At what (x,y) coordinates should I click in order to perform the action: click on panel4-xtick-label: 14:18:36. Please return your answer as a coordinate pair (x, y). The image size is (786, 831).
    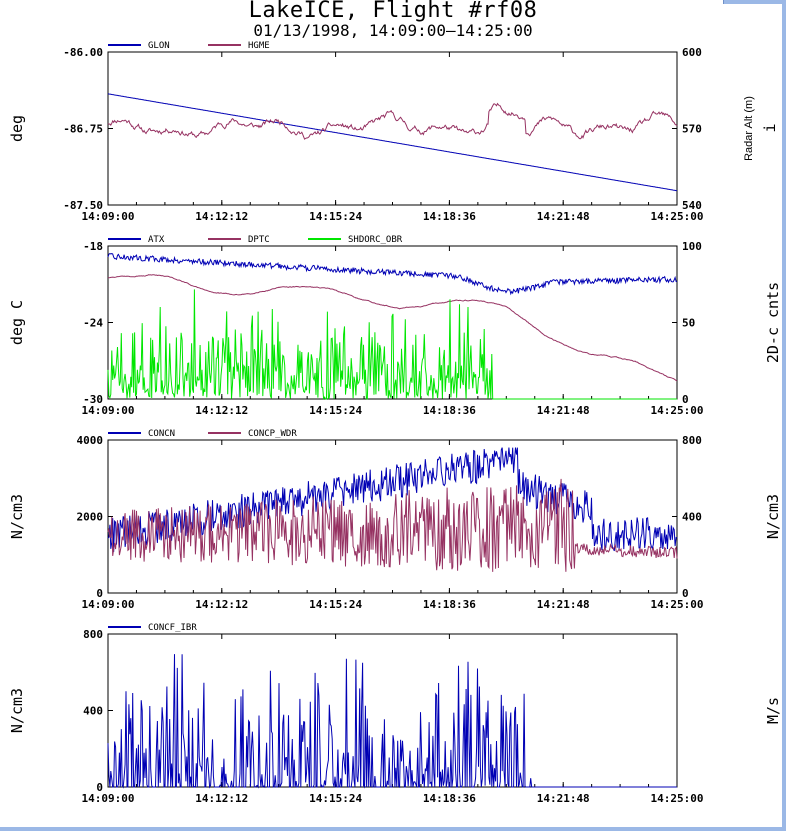
    Looking at the image, I should click on (449, 798).